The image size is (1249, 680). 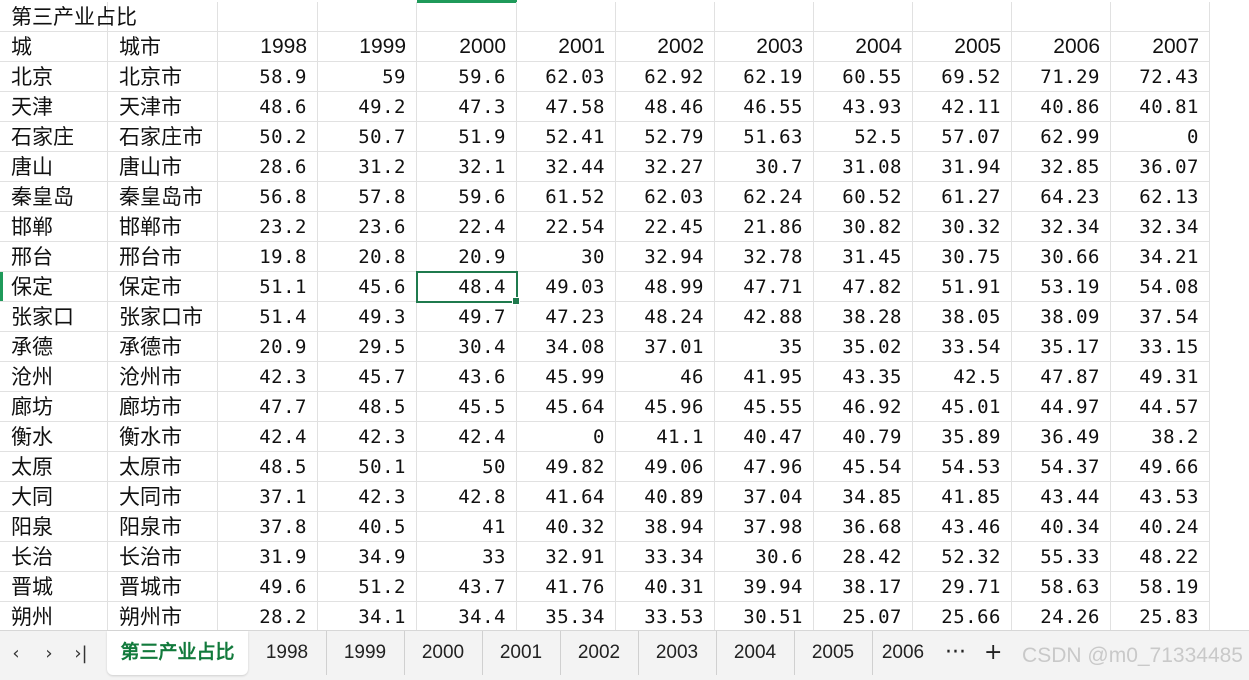 What do you see at coordinates (962, 377) in the screenshot?
I see `value-cell: 42.5` at bounding box center [962, 377].